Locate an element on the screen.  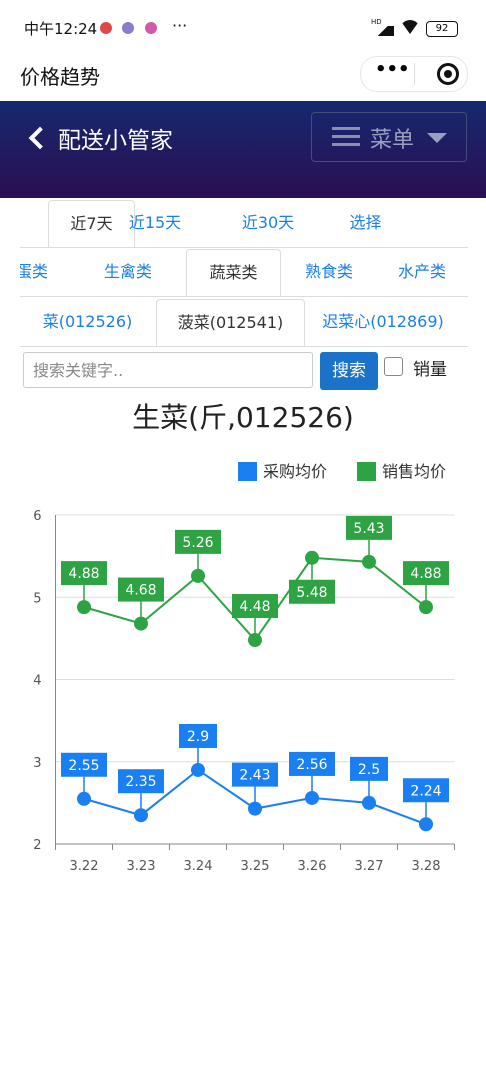
divider is located at coordinates (414, 74).